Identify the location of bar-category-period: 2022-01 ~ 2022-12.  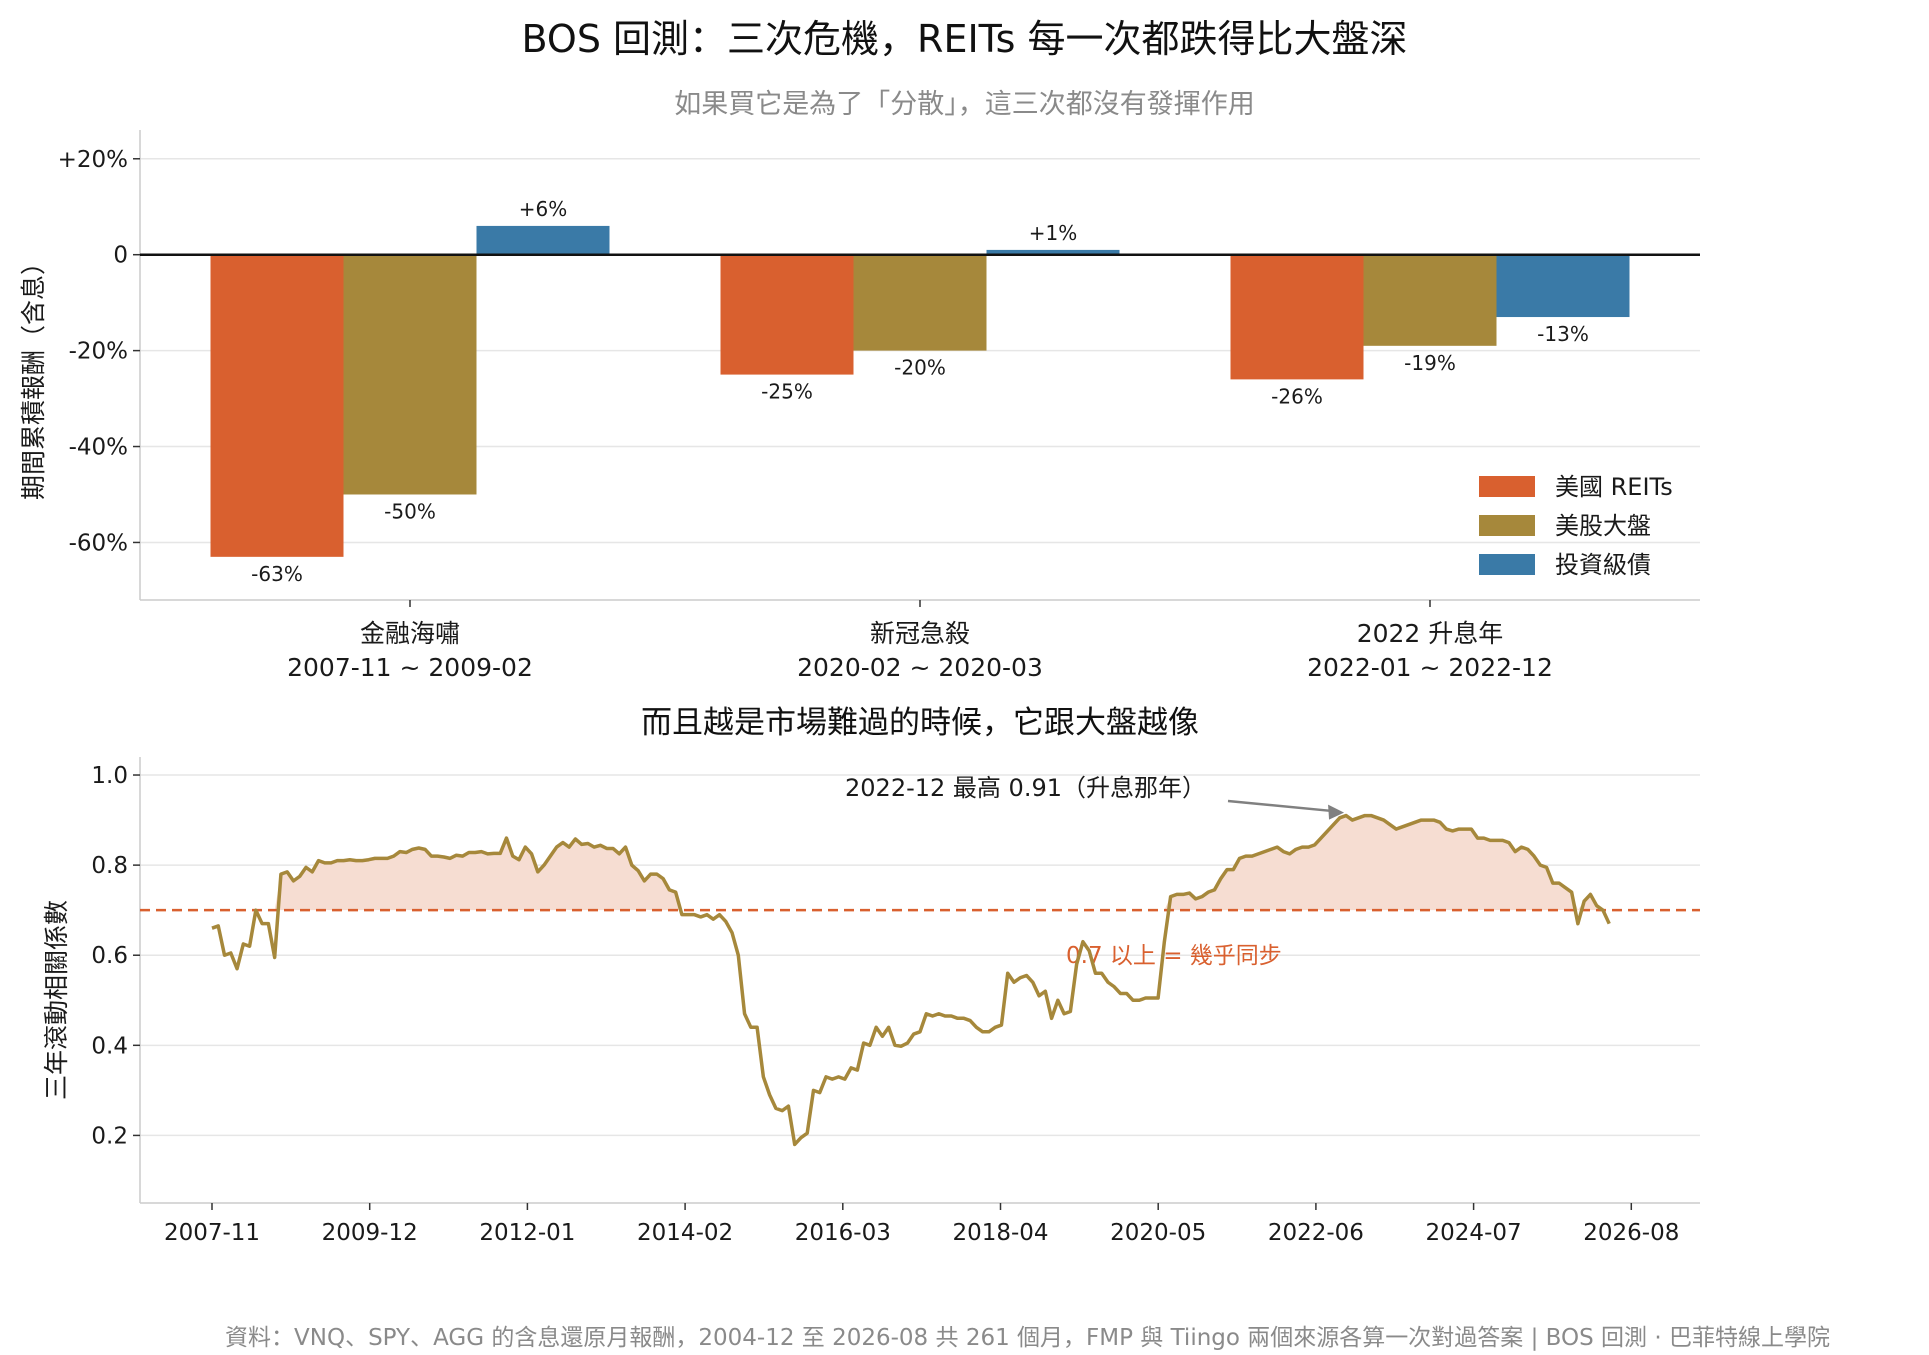
(1430, 667).